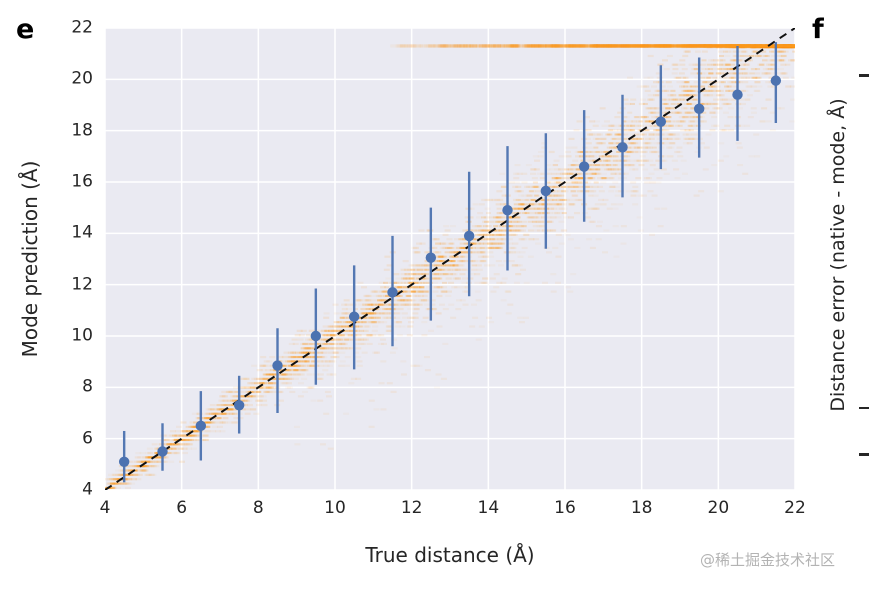 The width and height of the screenshot is (869, 590). Describe the element at coordinates (565, 508) in the screenshot. I see `x-tick-label: 16` at that location.